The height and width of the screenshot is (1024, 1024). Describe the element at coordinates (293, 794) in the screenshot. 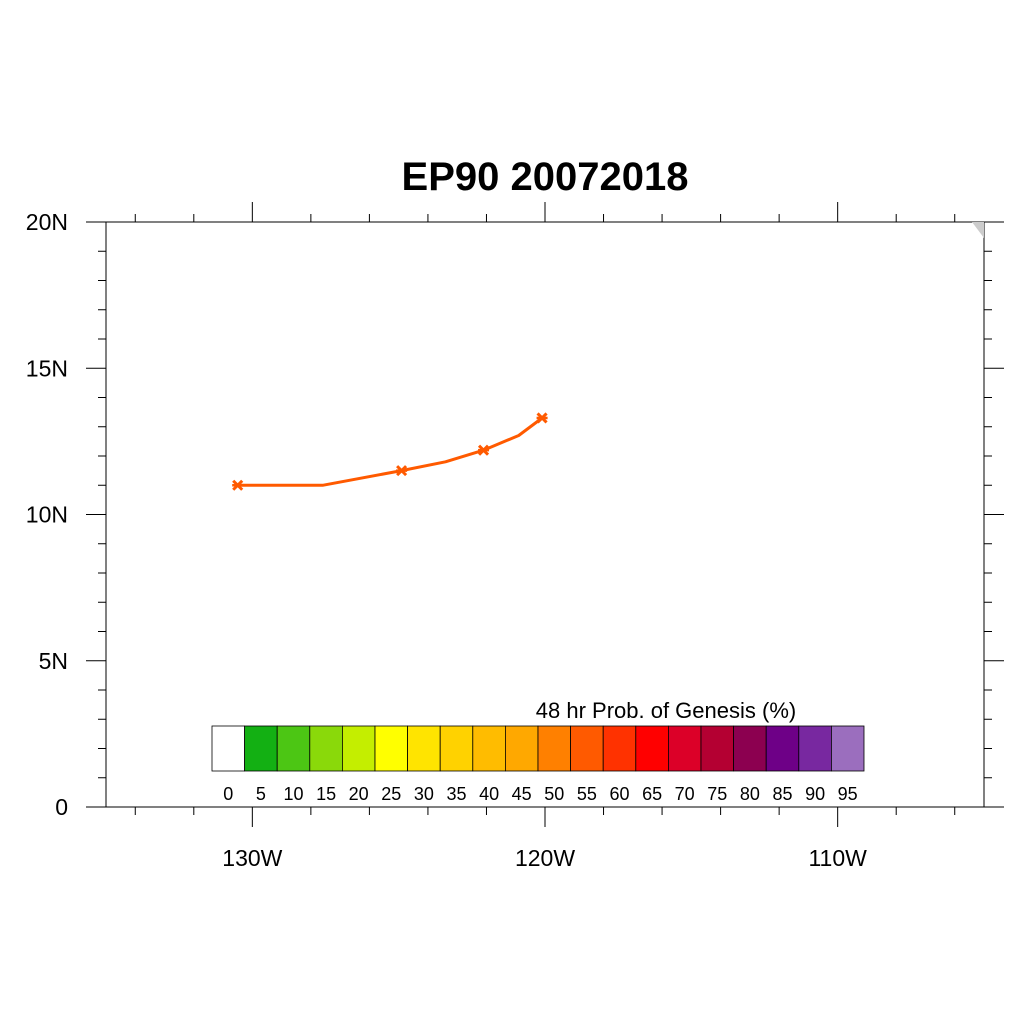

I see `colorbar-label: 10` at that location.